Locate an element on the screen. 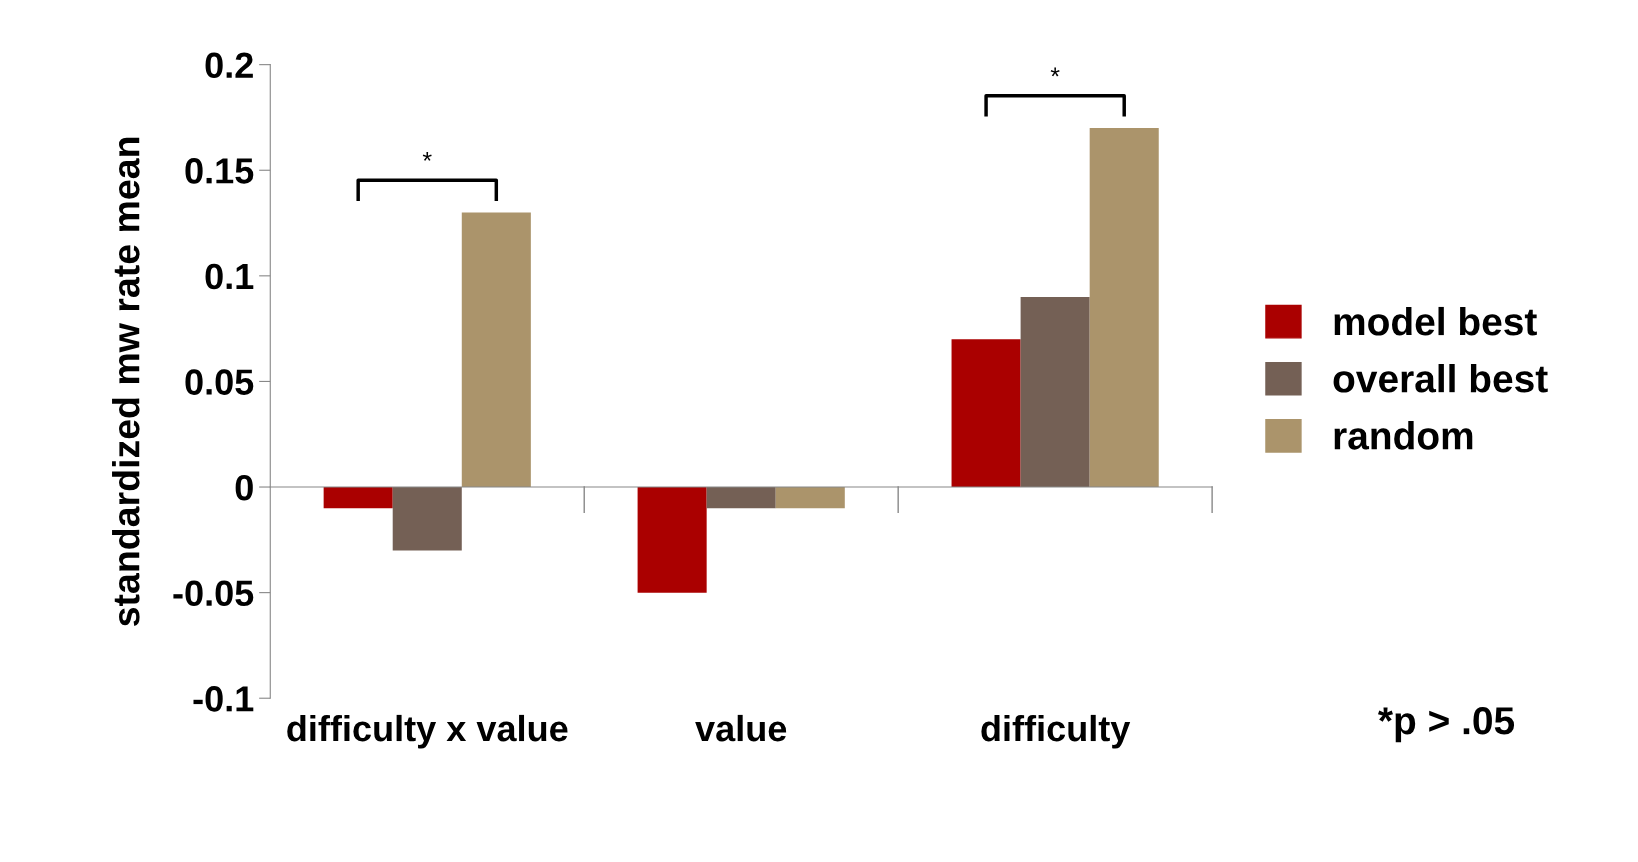 The width and height of the screenshot is (1638, 862). y-tick-label: -0.05 is located at coordinates (213, 593).